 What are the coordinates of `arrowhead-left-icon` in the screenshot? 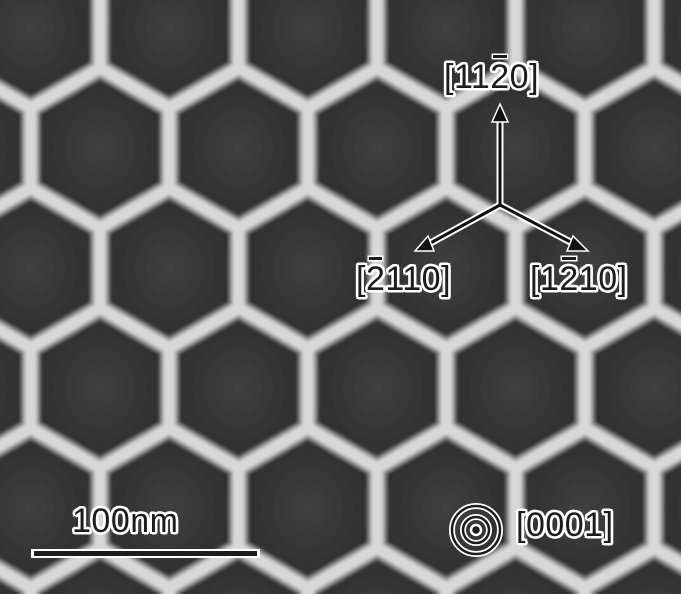 It's located at (424, 243).